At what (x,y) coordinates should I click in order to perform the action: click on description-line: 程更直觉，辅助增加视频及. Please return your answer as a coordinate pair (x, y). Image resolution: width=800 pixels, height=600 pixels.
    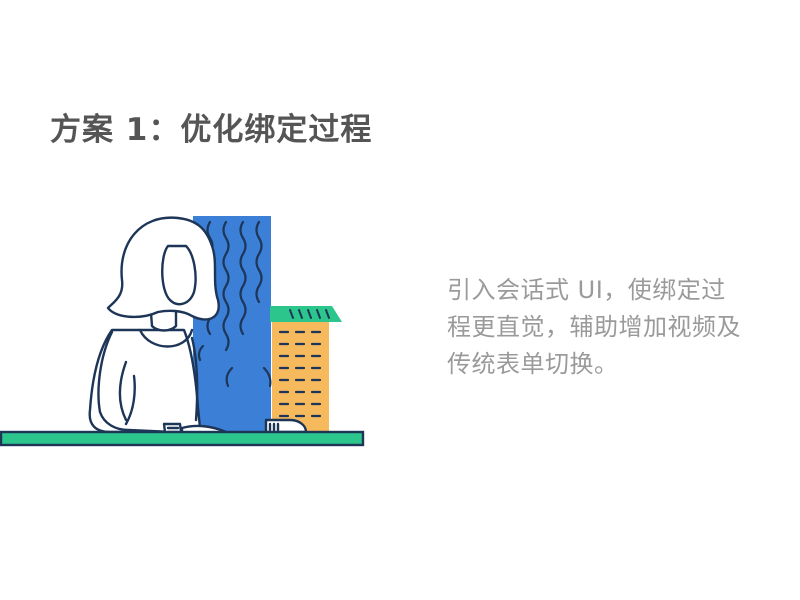
    Looking at the image, I should click on (594, 327).